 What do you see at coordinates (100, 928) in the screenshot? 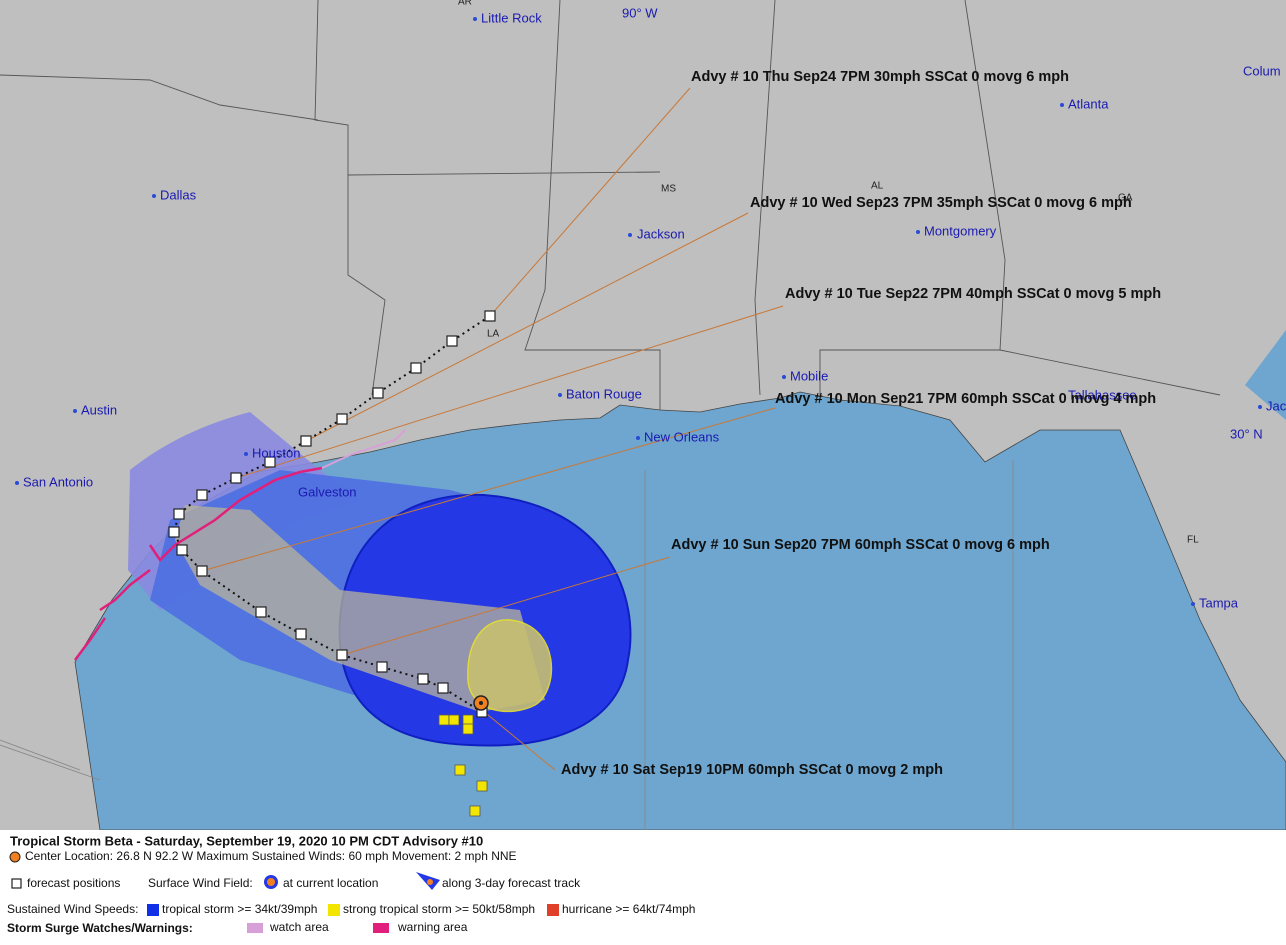
I see `legend-item: Storm Surge Watches/Warnings:` at bounding box center [100, 928].